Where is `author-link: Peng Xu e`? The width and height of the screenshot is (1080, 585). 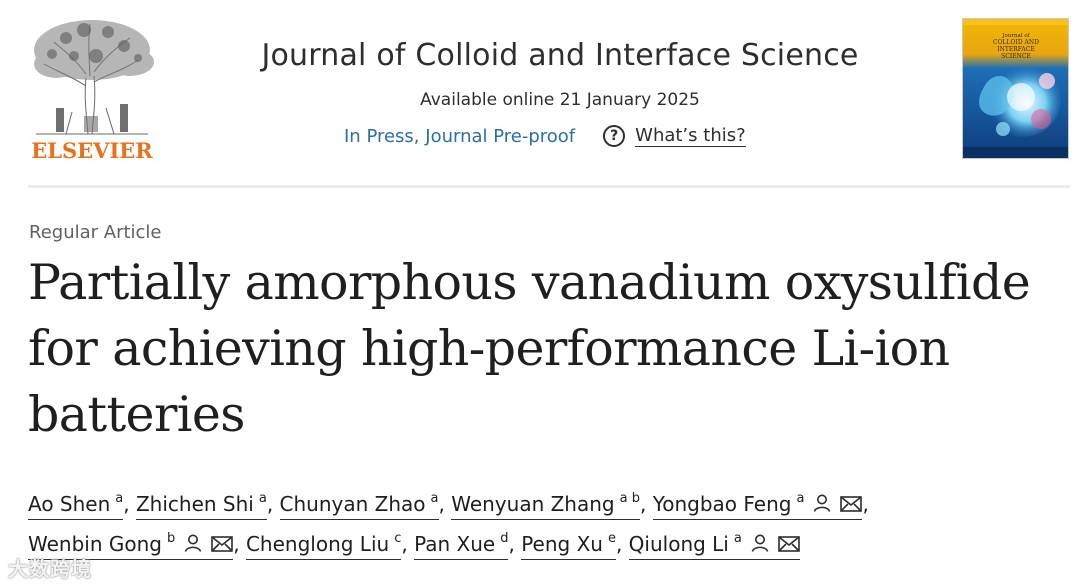
author-link: Peng Xu e is located at coordinates (568, 545).